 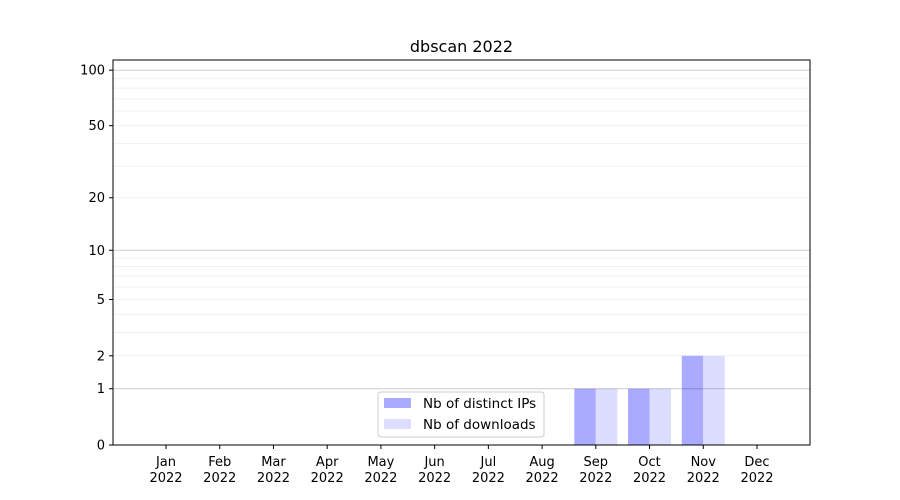 I want to click on x-tick-label: Nov 2022, so click(x=703, y=470).